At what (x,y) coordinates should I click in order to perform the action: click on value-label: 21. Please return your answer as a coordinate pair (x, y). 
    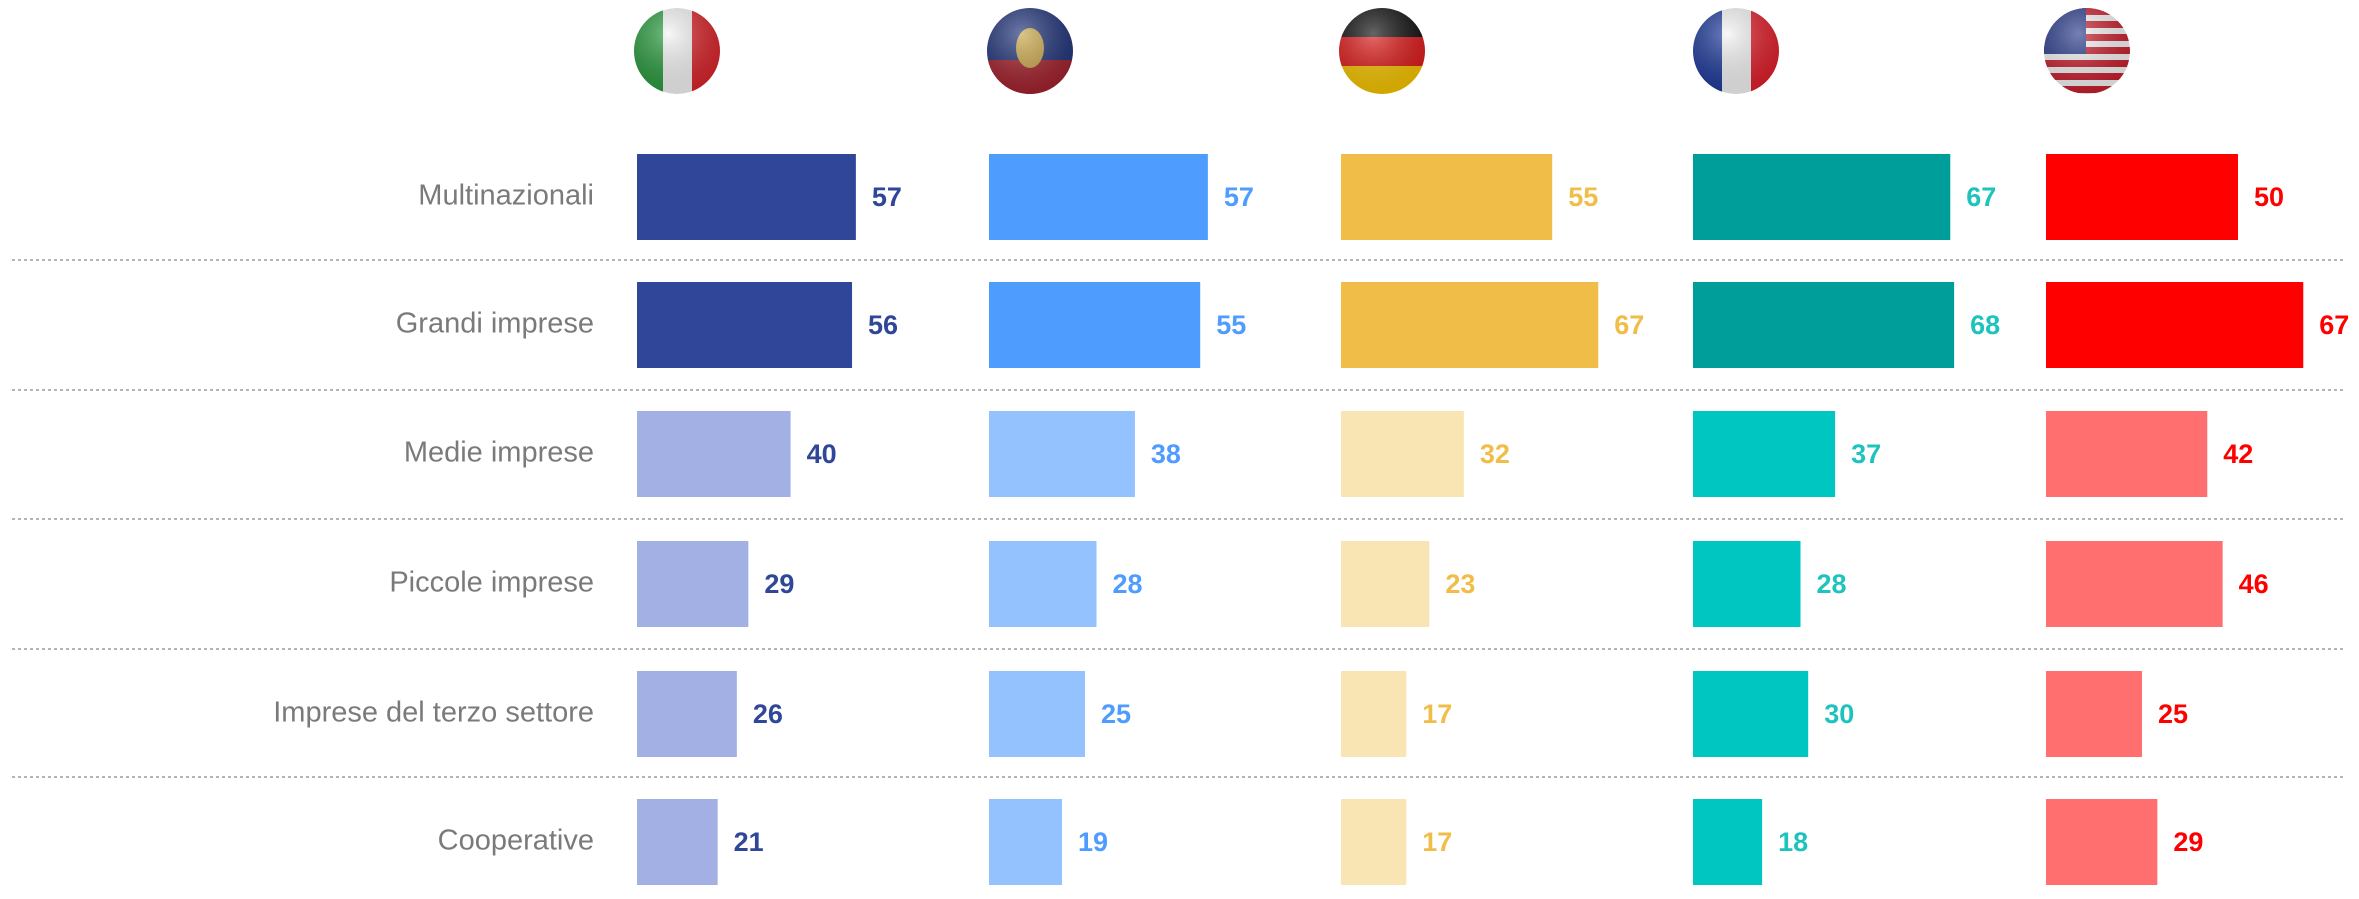
    Looking at the image, I should click on (749, 842).